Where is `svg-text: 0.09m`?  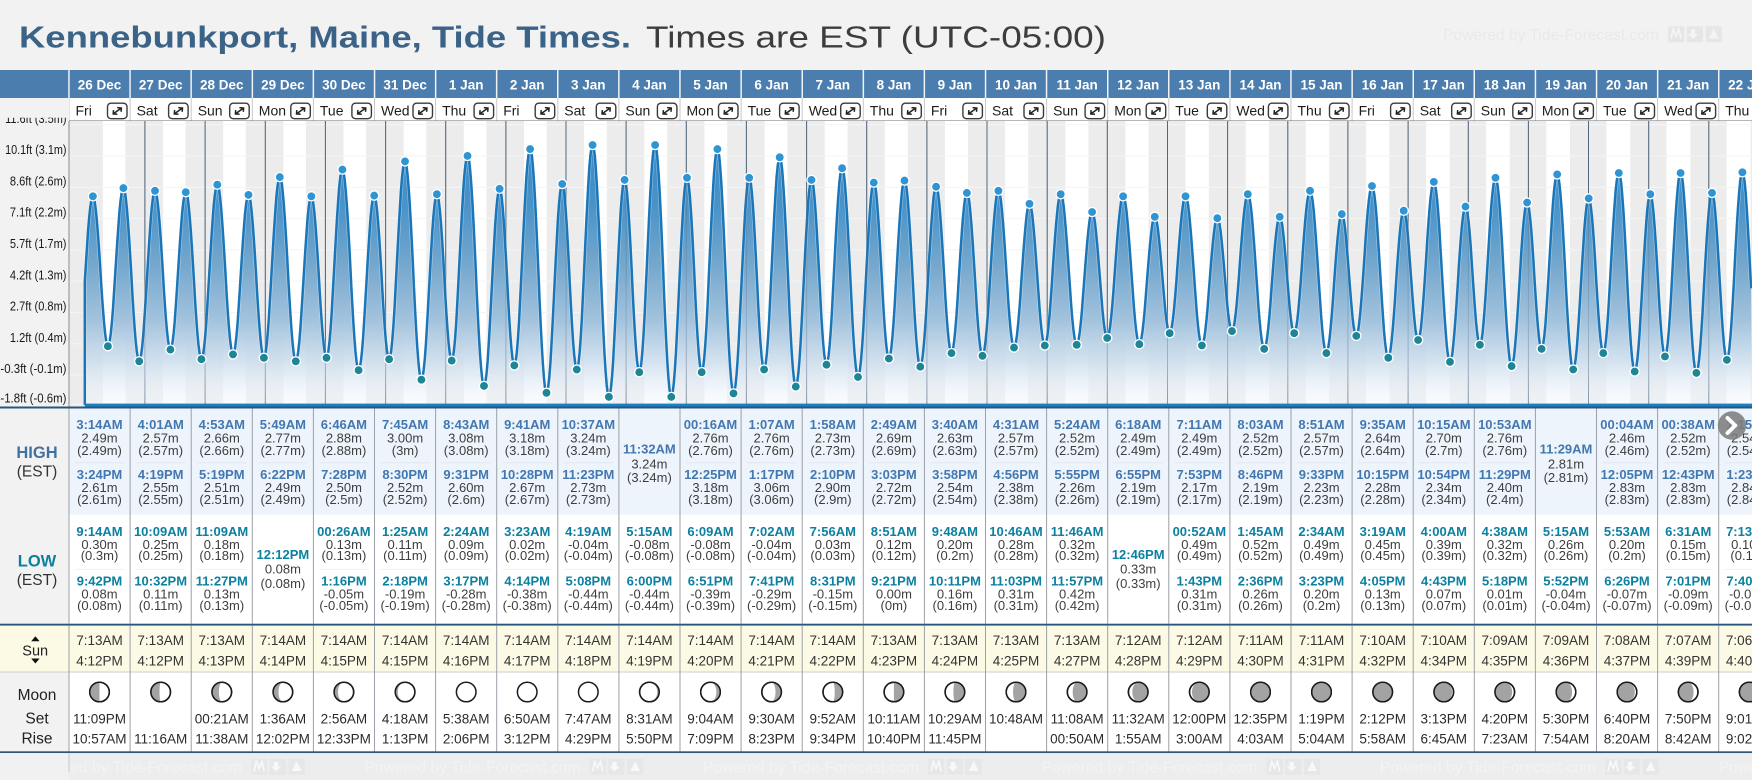 svg-text: 0.09m is located at coordinates (466, 544).